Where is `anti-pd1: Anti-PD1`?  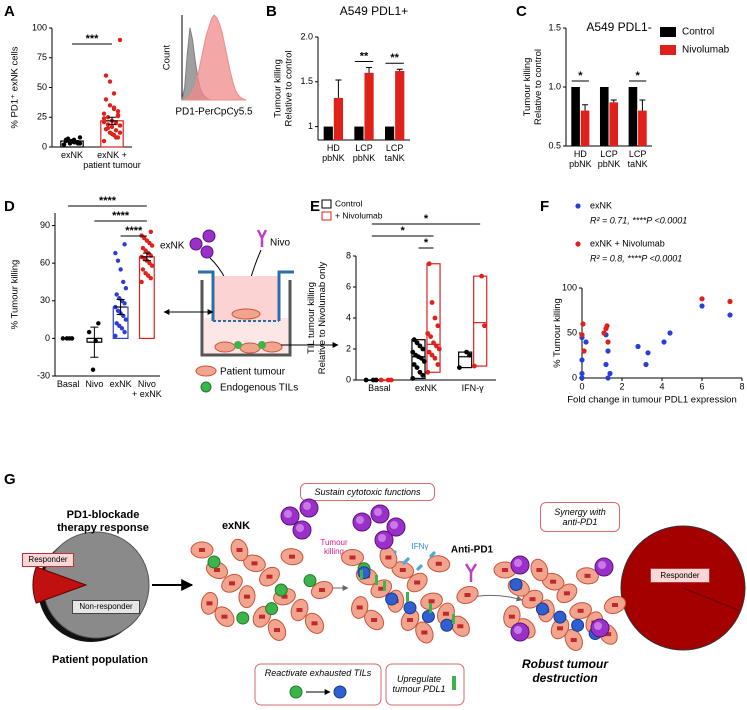 anti-pd1: Anti-PD1 is located at coordinates (472, 550).